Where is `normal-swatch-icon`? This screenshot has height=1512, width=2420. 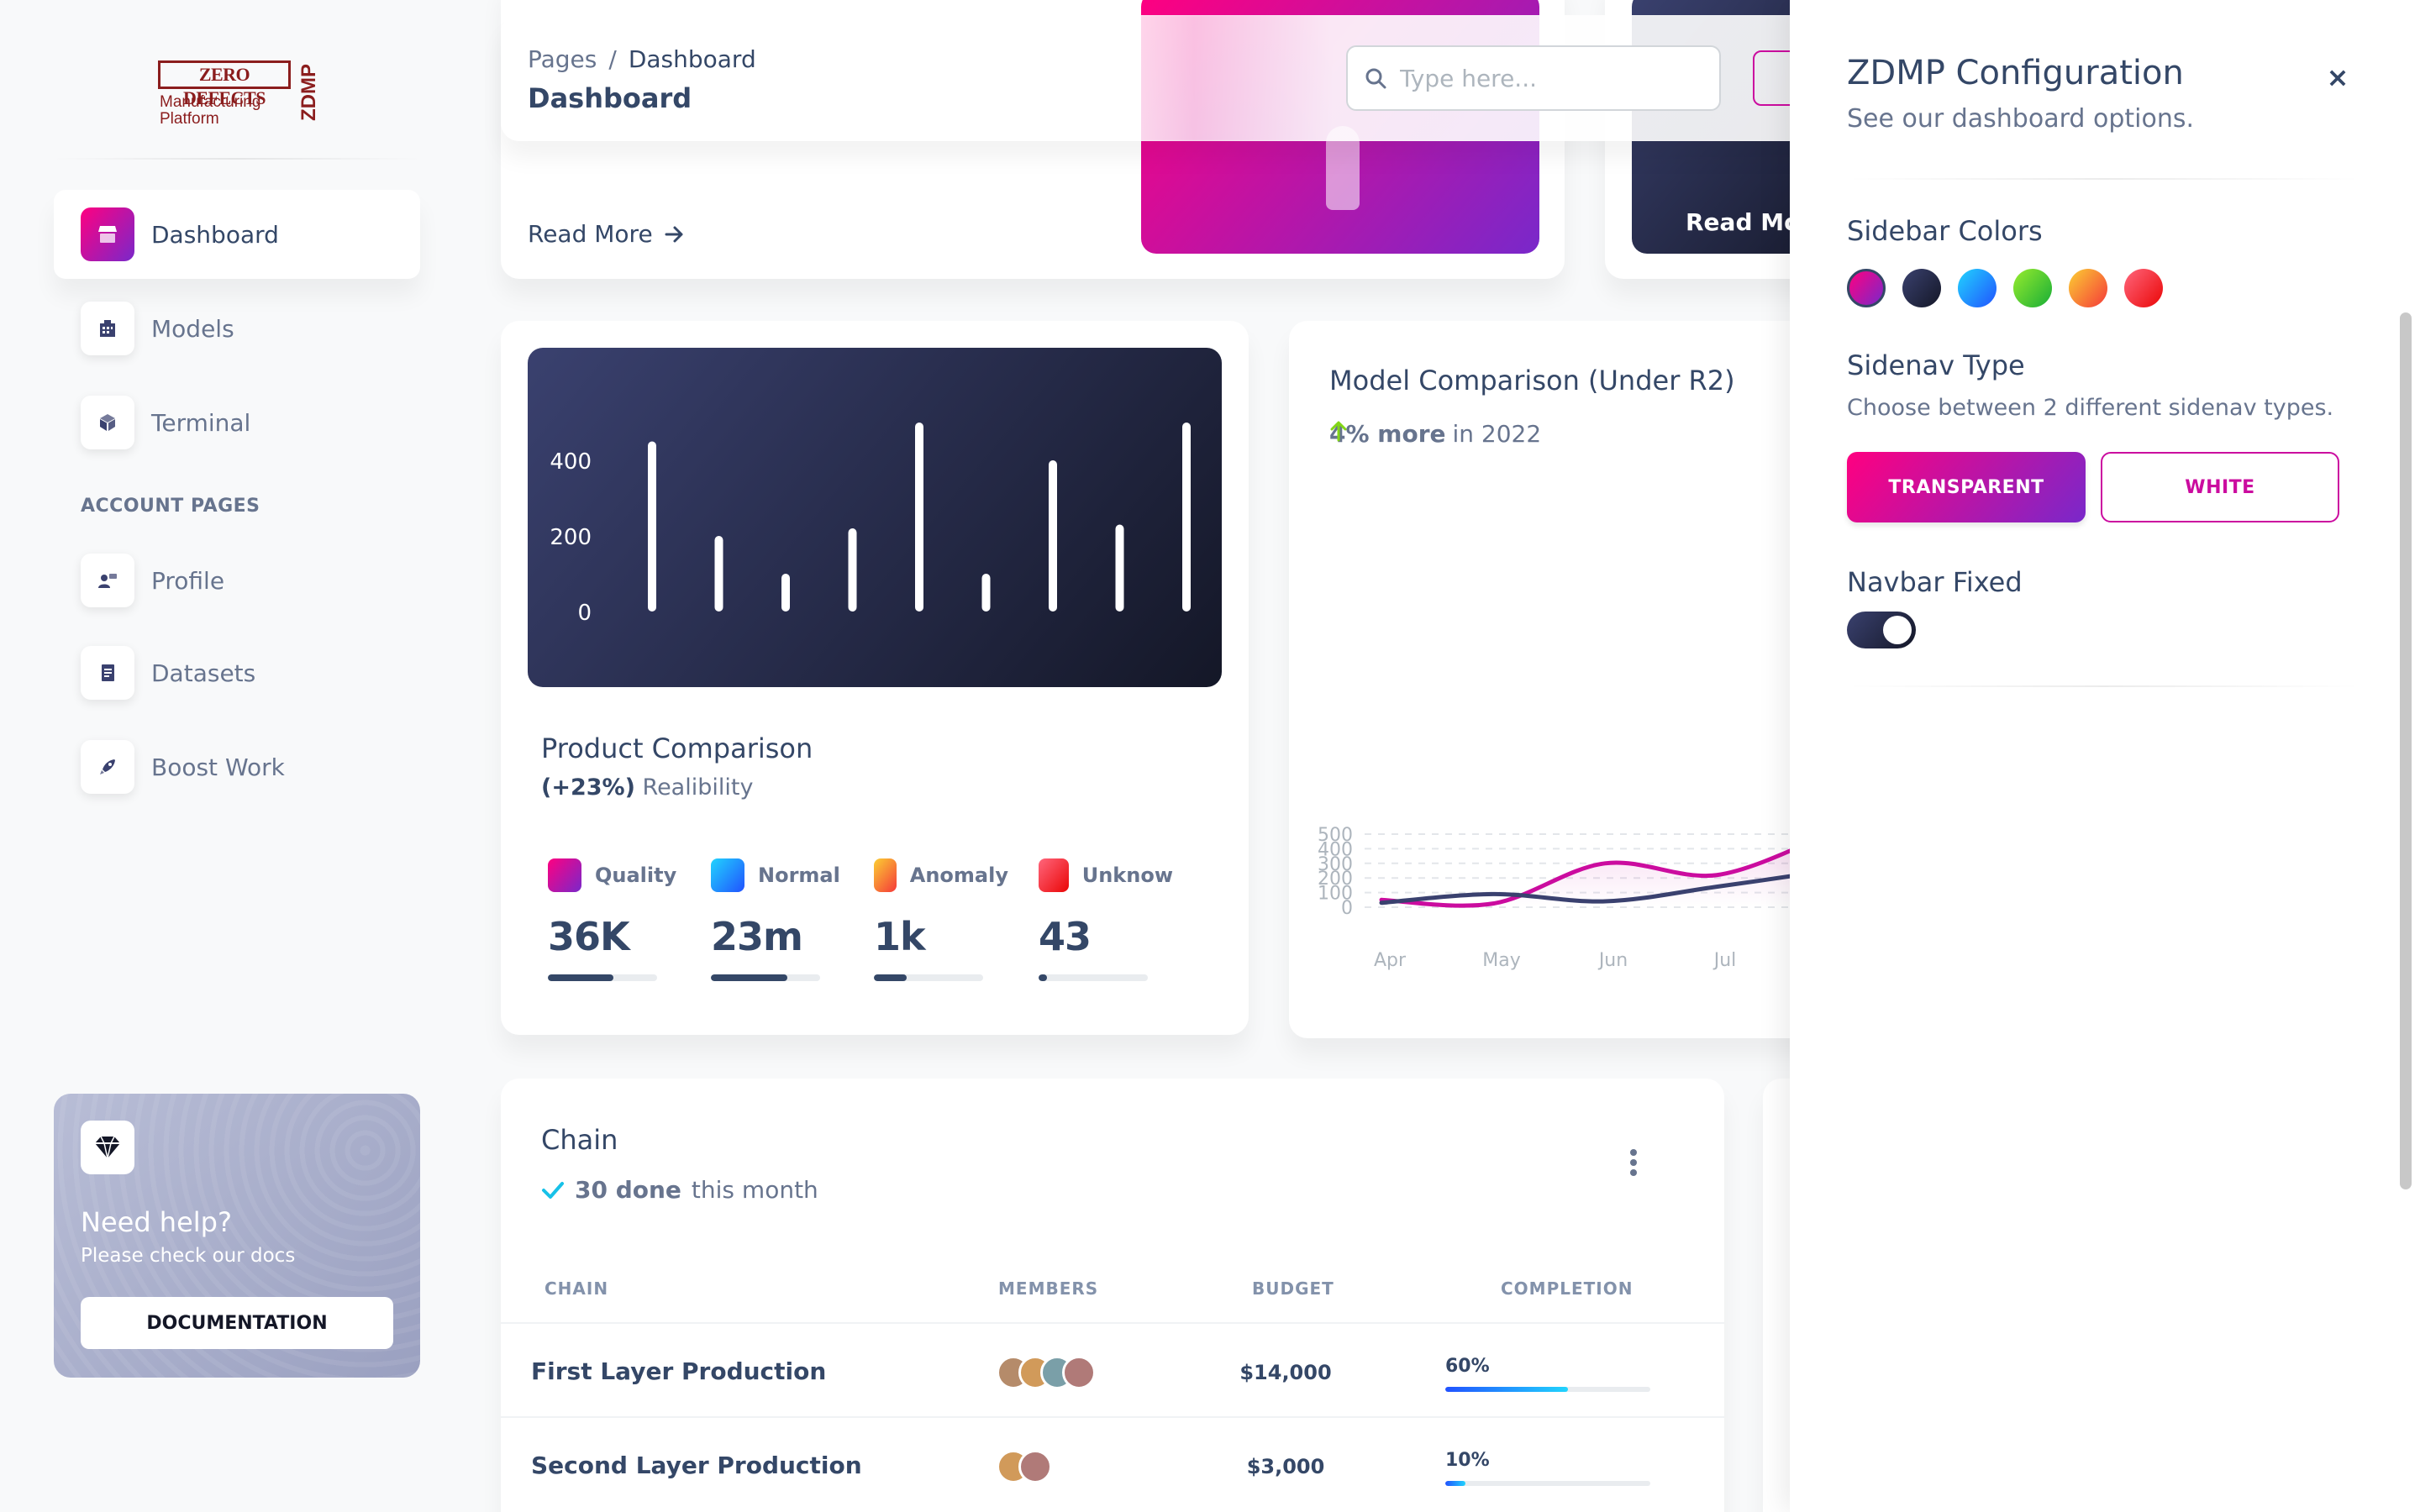
normal-swatch-icon is located at coordinates (727, 875).